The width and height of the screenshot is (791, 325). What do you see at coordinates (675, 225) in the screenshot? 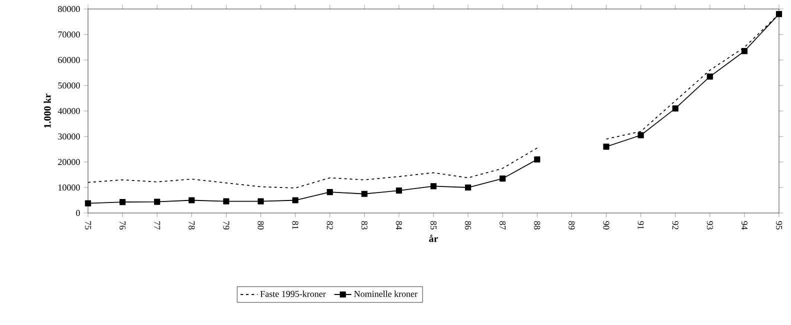
I see `x-tick-label: 92` at bounding box center [675, 225].